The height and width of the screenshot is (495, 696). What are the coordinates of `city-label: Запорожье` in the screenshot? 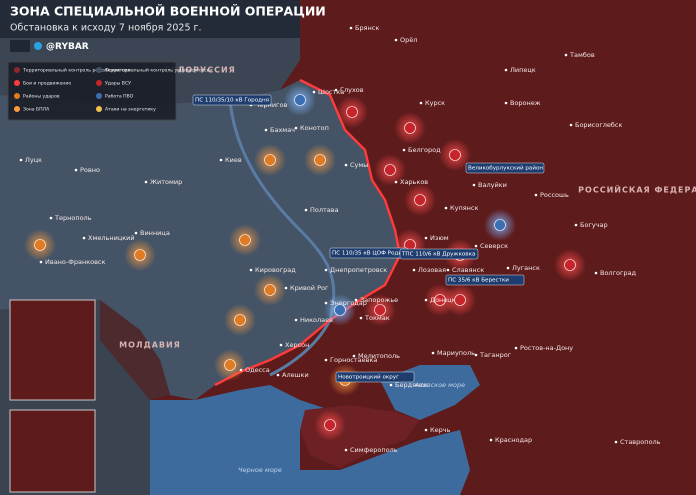 It's located at (379, 300).